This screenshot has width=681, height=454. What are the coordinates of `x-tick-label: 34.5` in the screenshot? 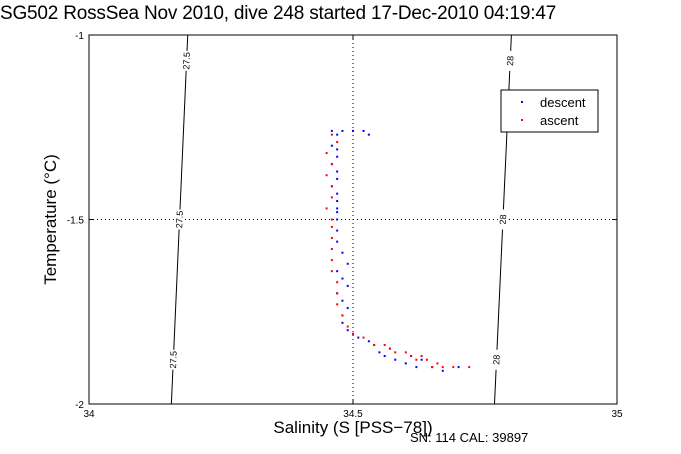 It's located at (353, 414).